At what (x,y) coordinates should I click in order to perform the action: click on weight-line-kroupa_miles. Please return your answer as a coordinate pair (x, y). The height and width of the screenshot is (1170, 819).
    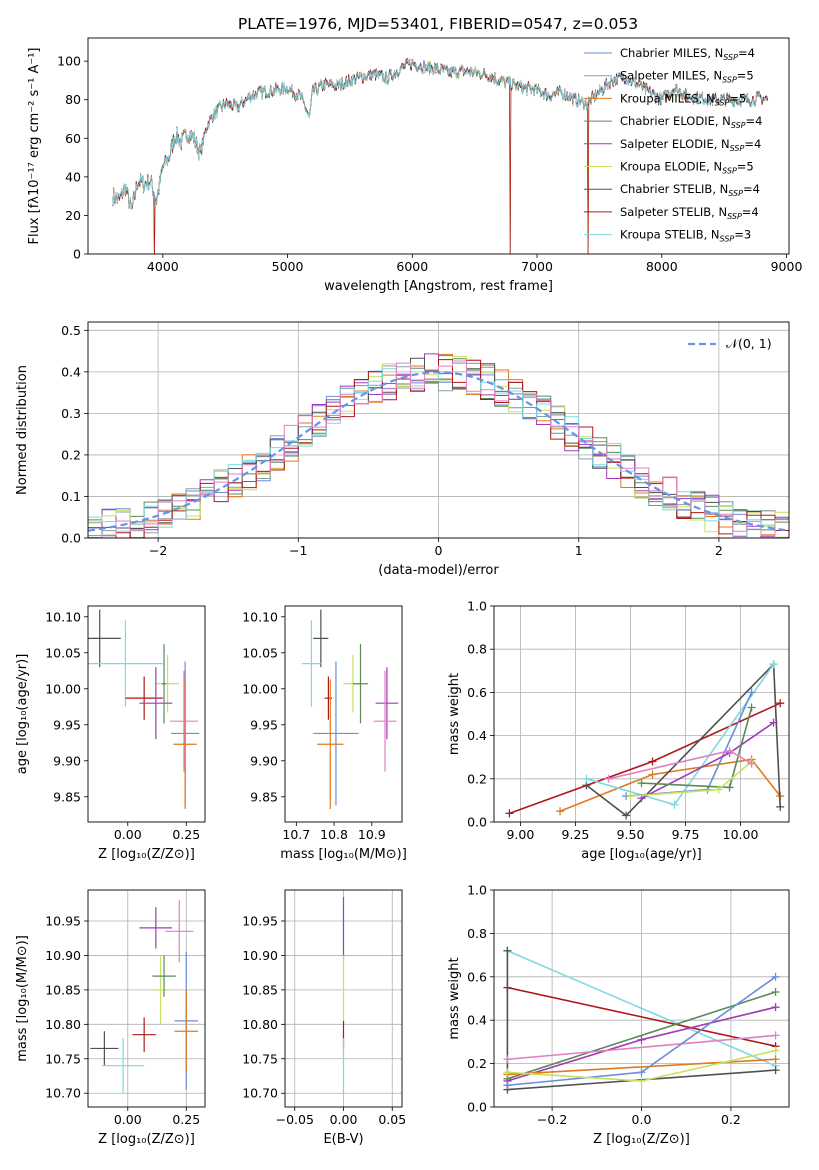
    Looking at the image, I should click on (641, 1067).